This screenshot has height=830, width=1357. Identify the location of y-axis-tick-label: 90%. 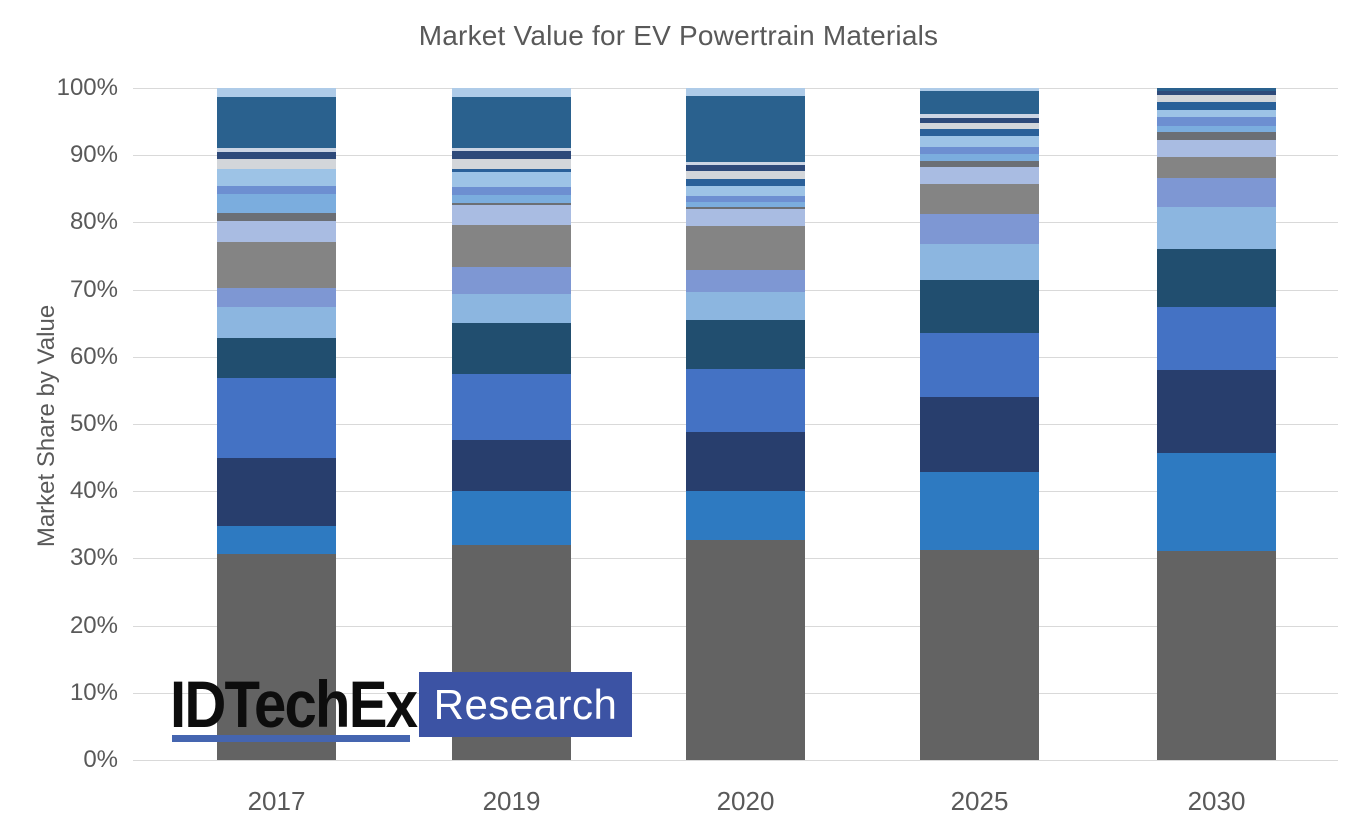
(93, 155).